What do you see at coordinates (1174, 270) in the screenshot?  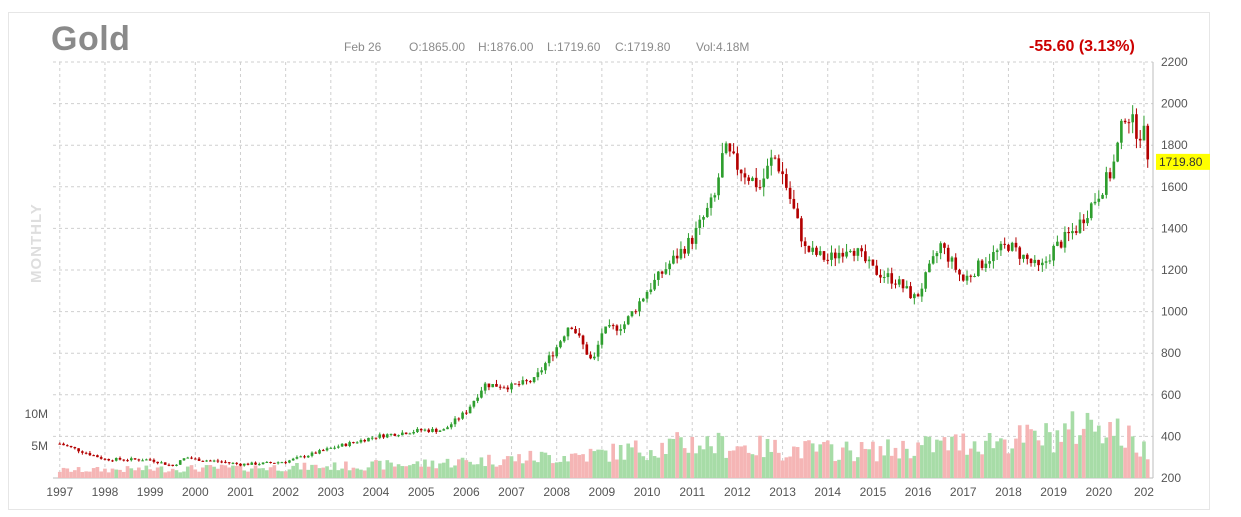 I see `price-tick-label: 1200` at bounding box center [1174, 270].